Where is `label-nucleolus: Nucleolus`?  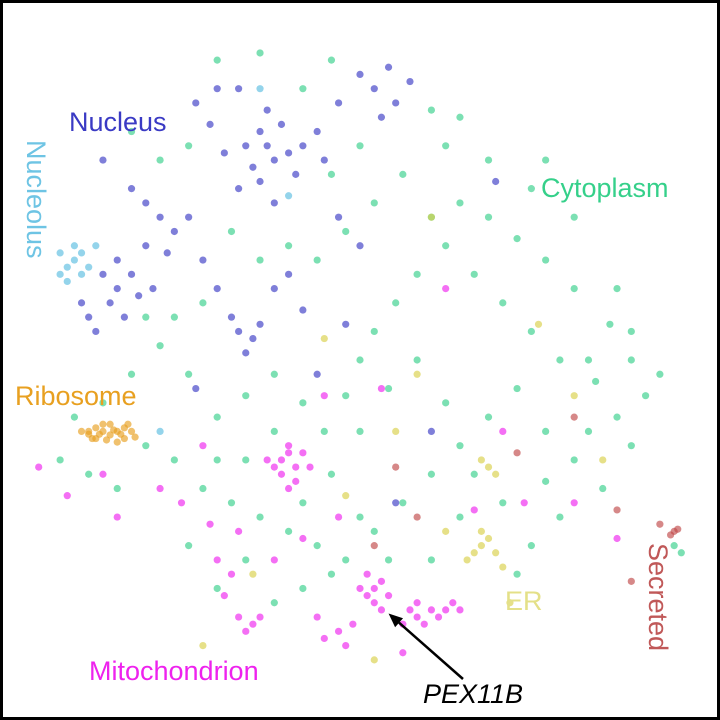 label-nucleolus: Nucleolus is located at coordinates (36, 199).